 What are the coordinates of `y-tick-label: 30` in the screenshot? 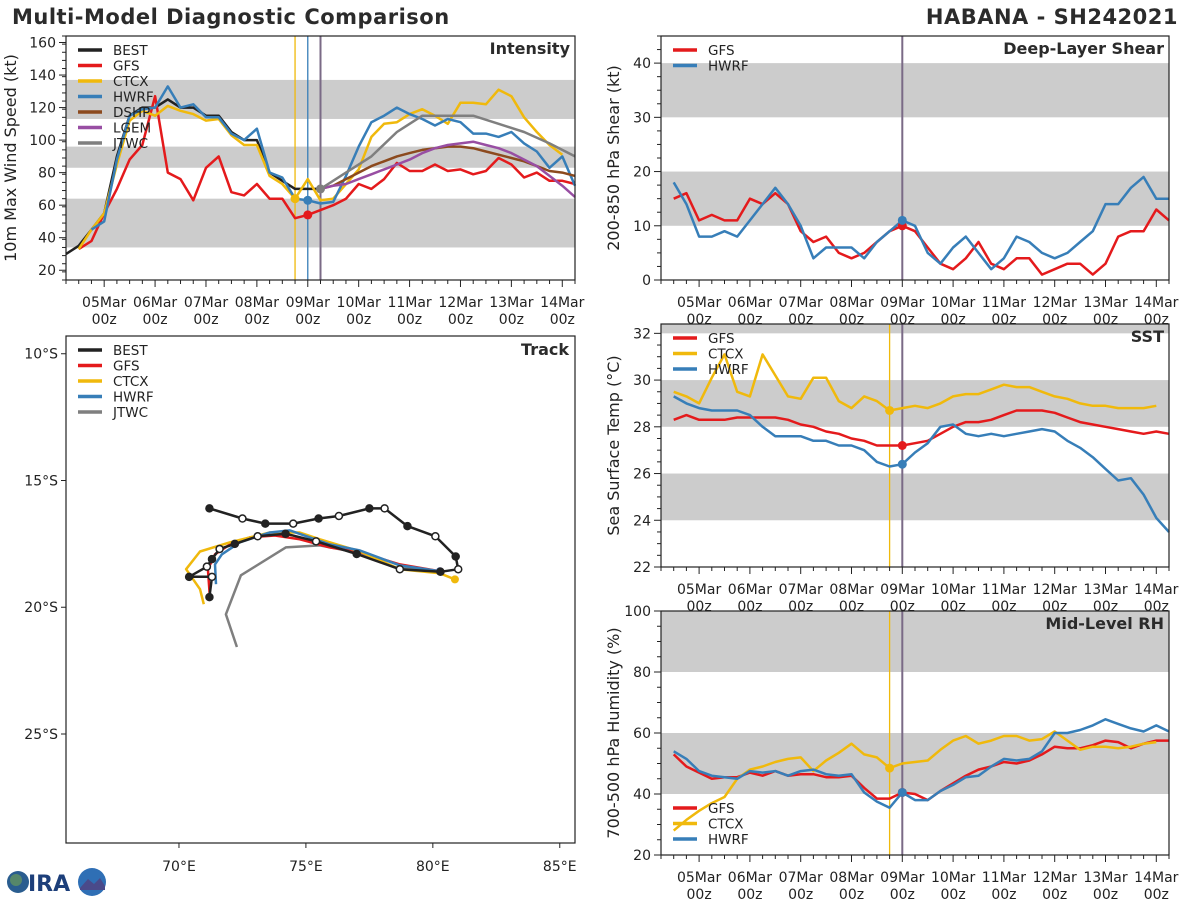 It's located at (642, 118).